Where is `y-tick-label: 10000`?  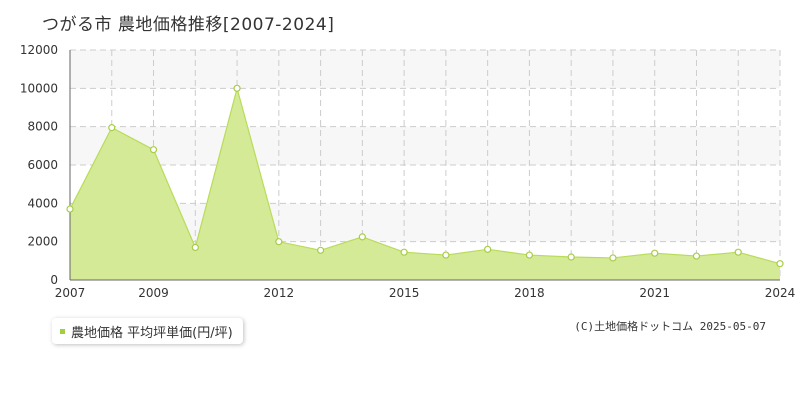 y-tick-label: 10000 is located at coordinates (39, 88).